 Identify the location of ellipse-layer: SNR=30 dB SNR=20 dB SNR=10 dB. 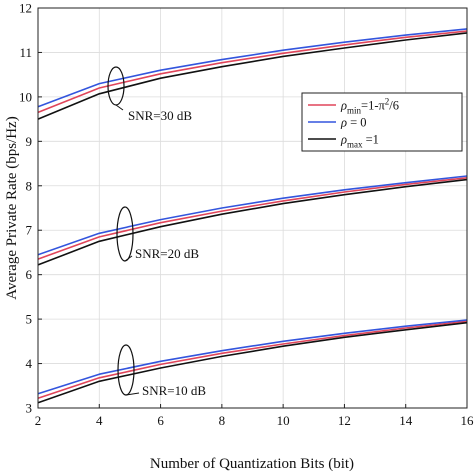
(156, 232).